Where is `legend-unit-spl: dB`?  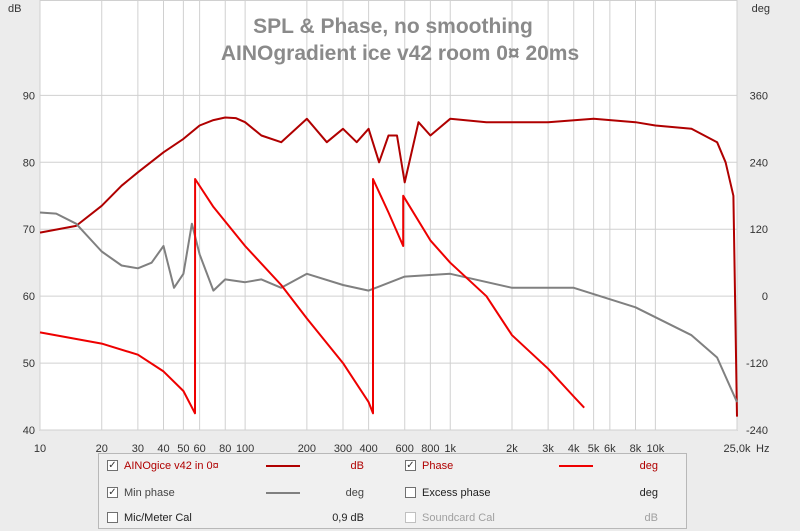
legend-unit-spl: dB is located at coordinates (357, 466).